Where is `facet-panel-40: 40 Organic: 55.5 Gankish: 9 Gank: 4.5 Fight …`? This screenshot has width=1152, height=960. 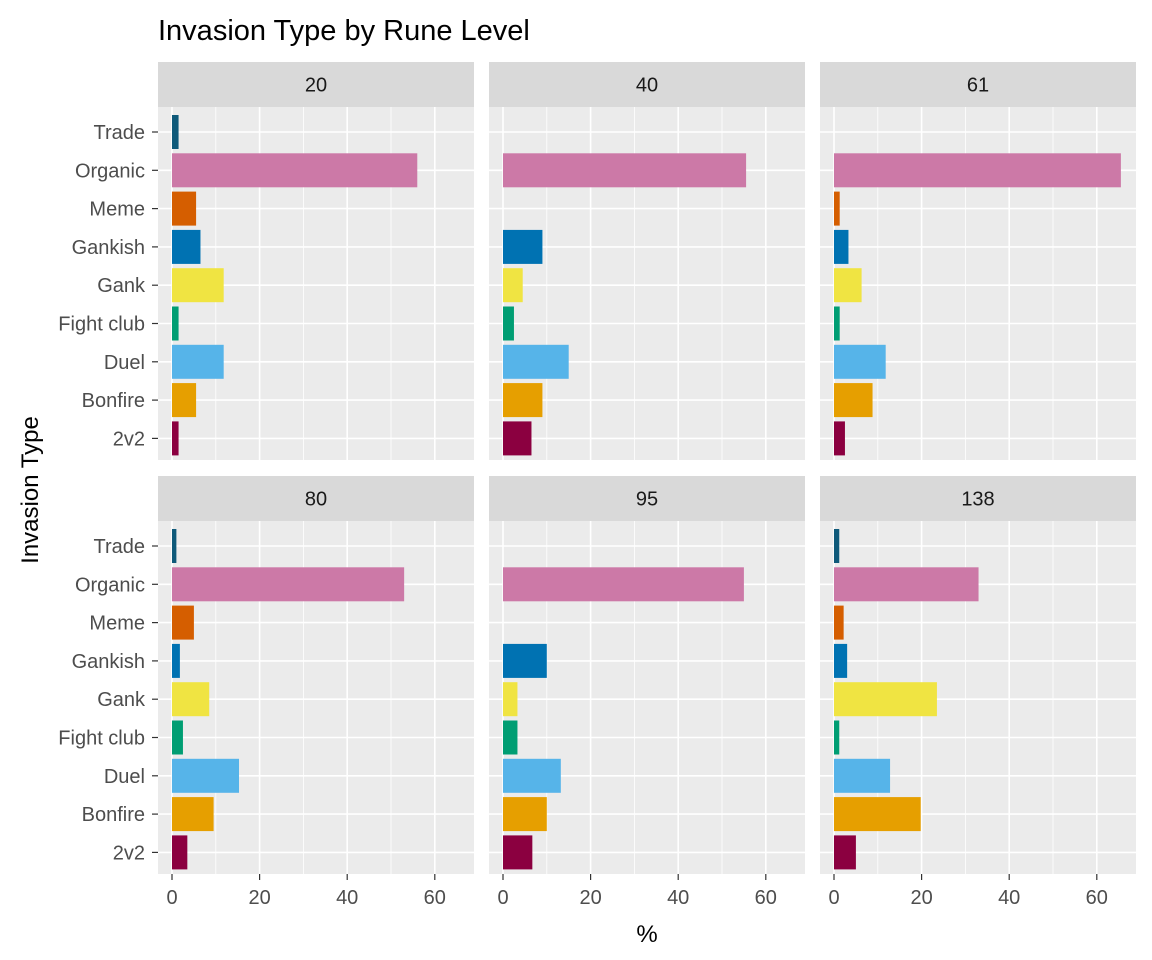
facet-panel-40: 40 Organic: 55.5 Gankish: 9 Gank: 4.5 Fight … is located at coordinates (647, 261).